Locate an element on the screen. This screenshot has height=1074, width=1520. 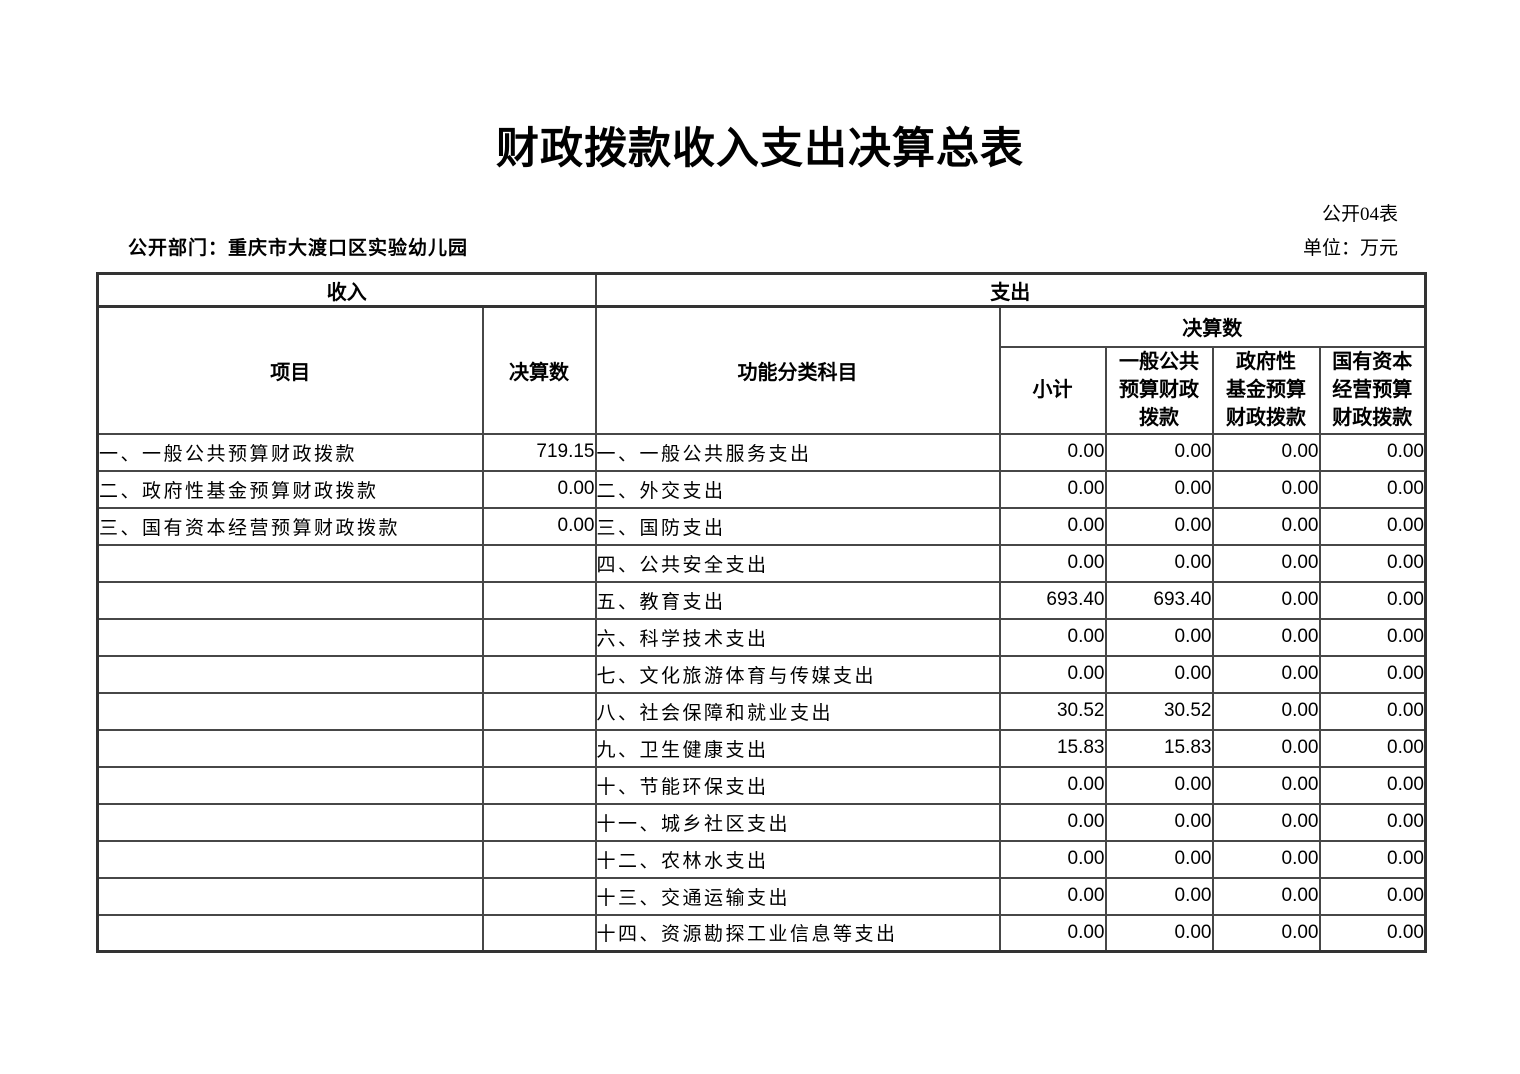
expense-item-cell: 五、教育支出 is located at coordinates (797, 600).